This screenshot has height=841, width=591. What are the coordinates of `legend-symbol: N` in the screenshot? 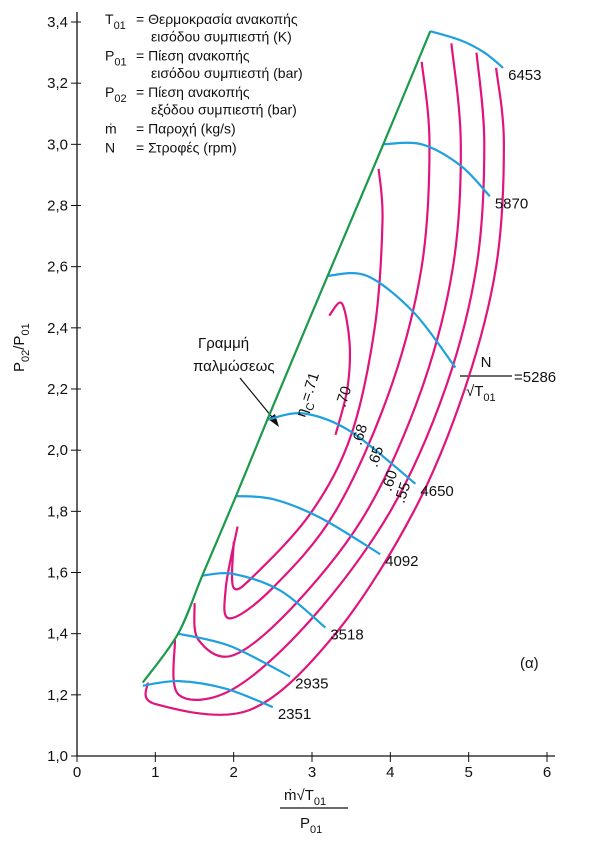 It's located at (110, 148).